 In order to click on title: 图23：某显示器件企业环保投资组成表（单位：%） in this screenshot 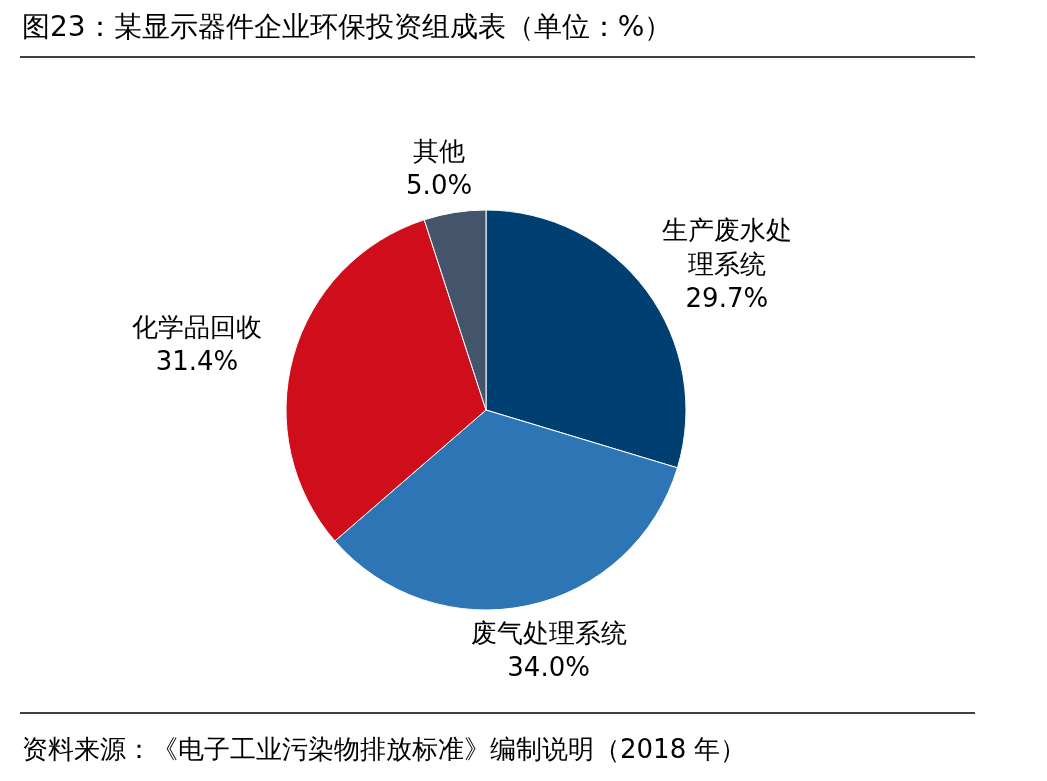, I will do `click(347, 26)`.